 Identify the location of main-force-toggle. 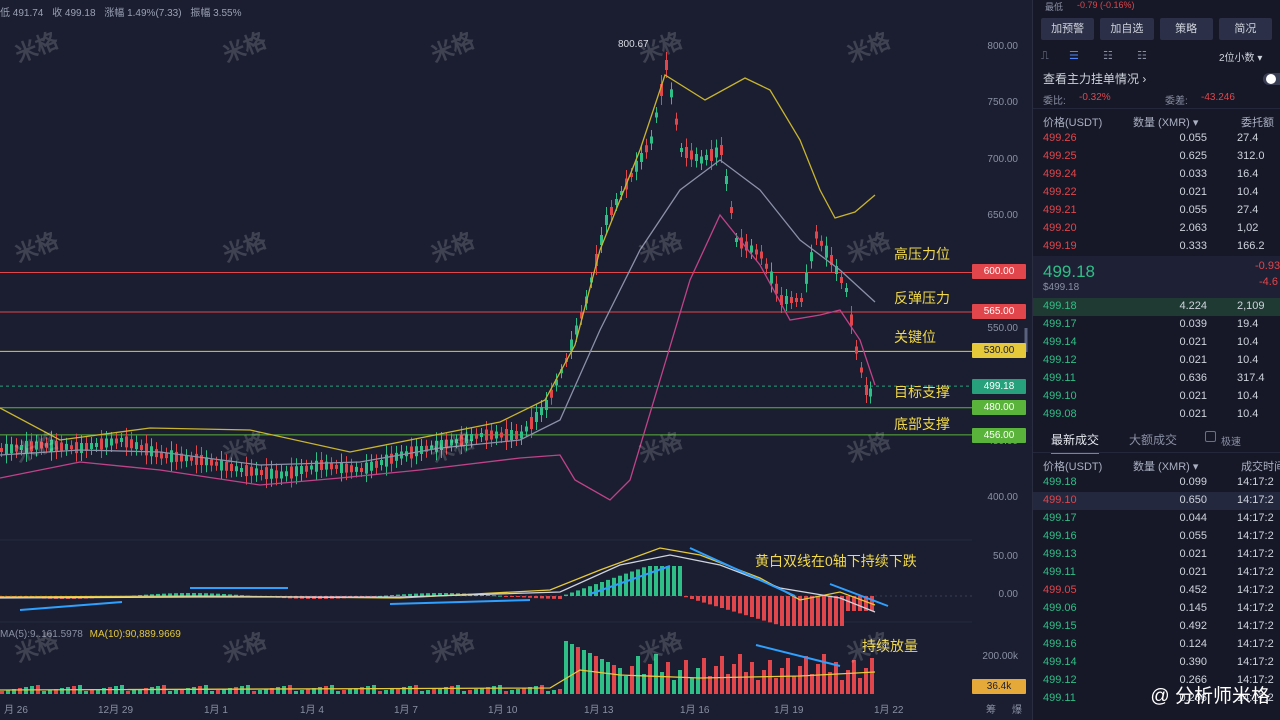
(1271, 79).